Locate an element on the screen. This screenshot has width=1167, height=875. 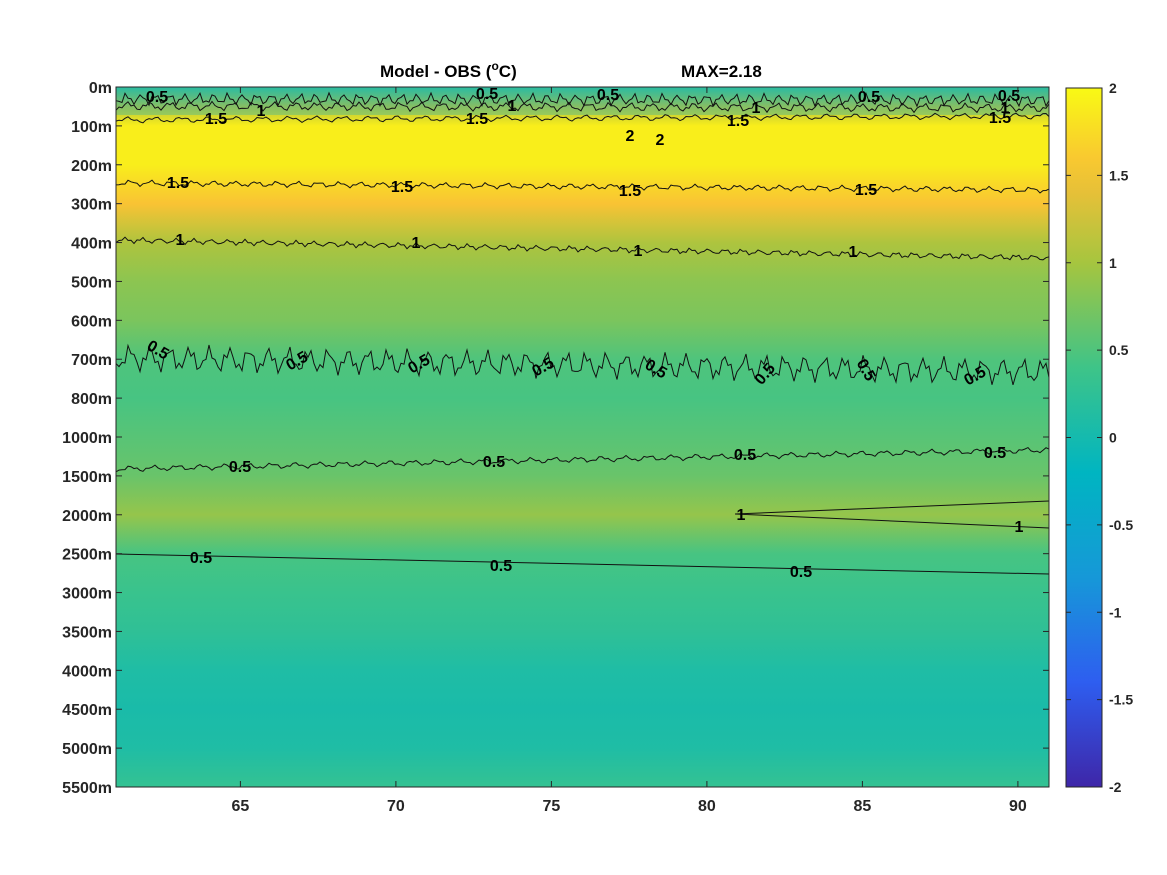
y-tick-label: 4500m is located at coordinates (87, 710).